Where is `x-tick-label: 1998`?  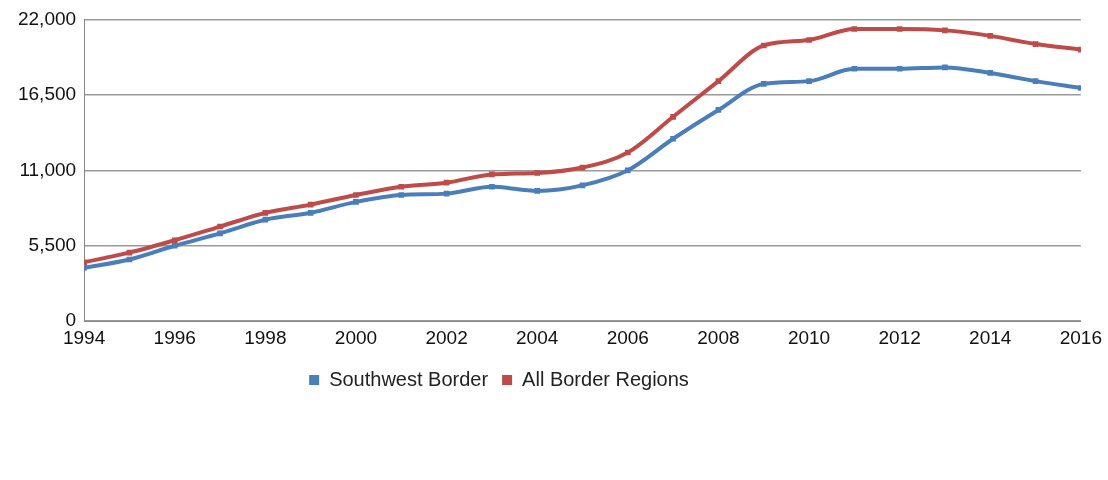
x-tick-label: 1998 is located at coordinates (265, 337).